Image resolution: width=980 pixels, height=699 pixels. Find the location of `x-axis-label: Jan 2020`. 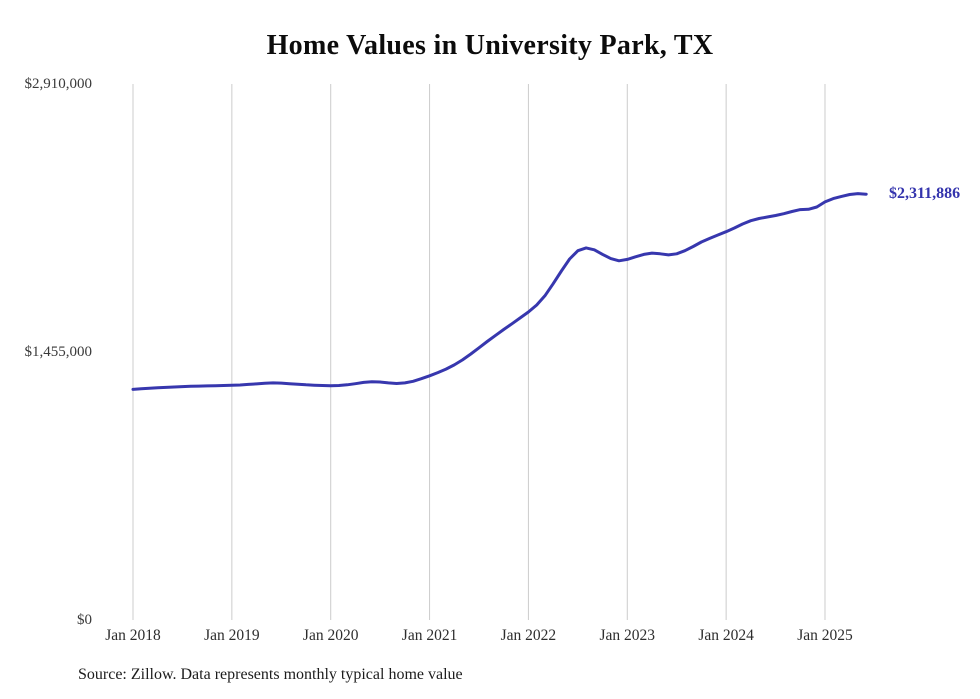

x-axis-label: Jan 2020 is located at coordinates (330, 635).